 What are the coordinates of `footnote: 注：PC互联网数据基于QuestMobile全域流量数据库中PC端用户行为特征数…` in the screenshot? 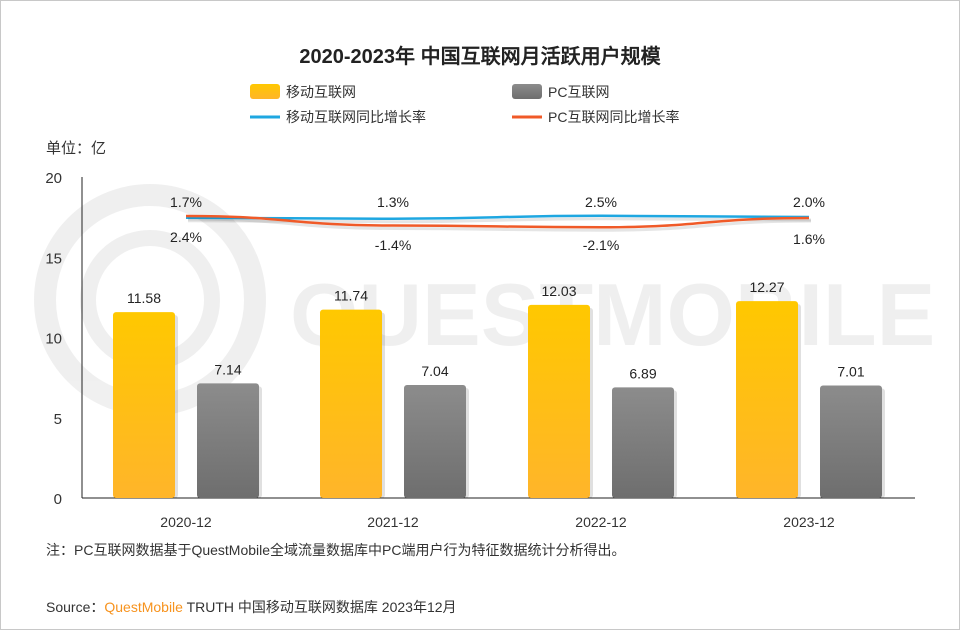 It's located at (336, 550).